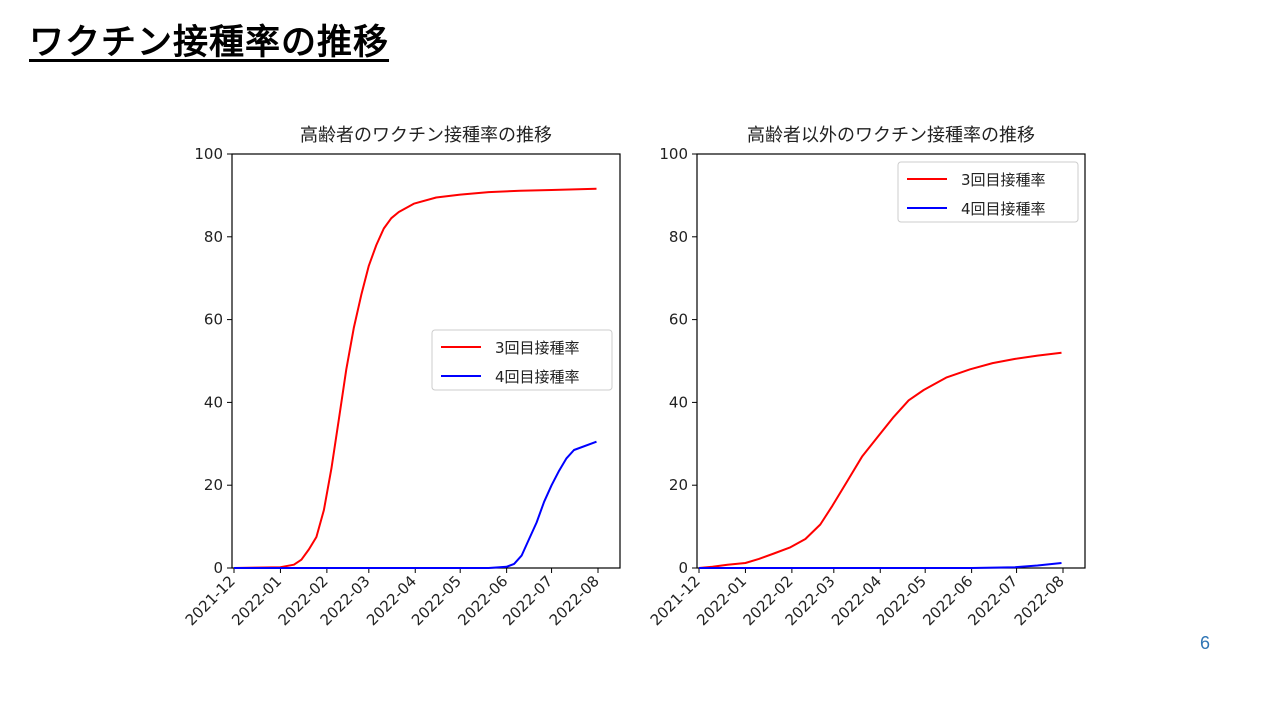 The height and width of the screenshot is (720, 1280). I want to click on slide-title: ワクチン接種率の推移, so click(209, 43).